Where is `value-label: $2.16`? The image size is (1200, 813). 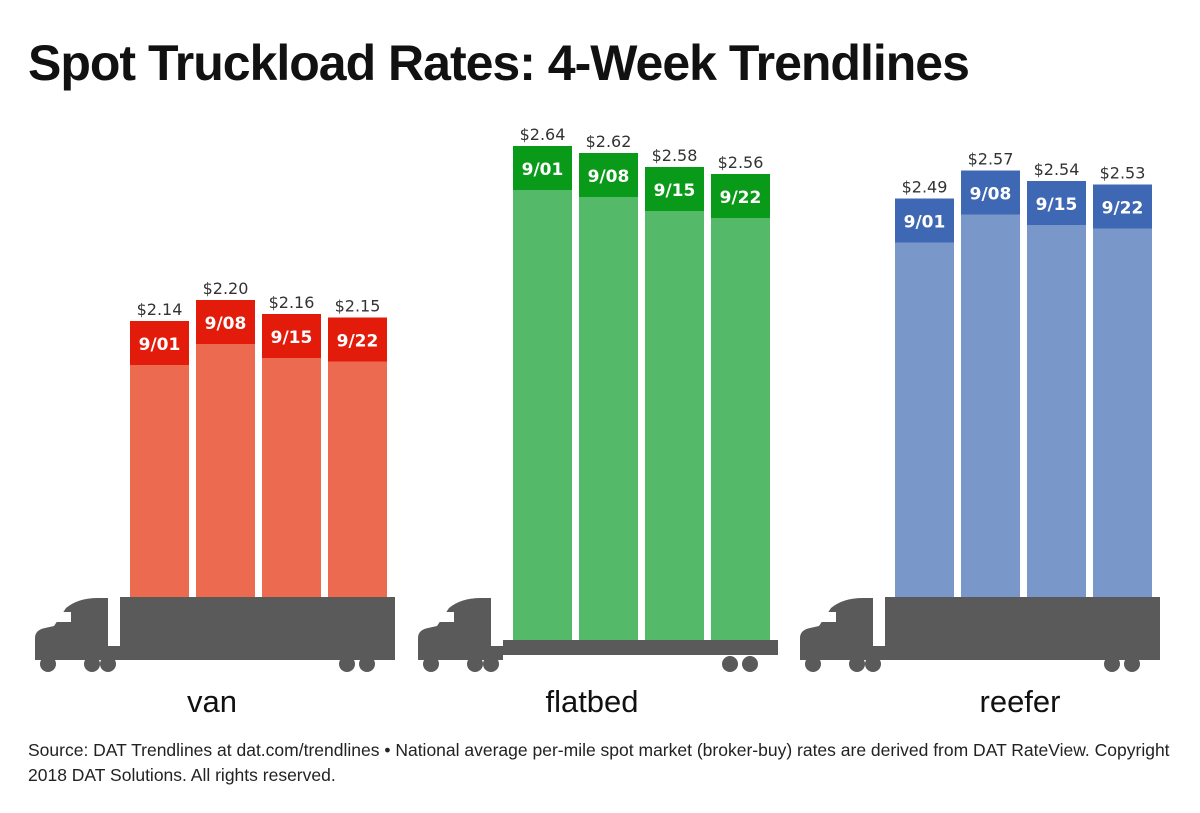
value-label: $2.16 is located at coordinates (292, 302).